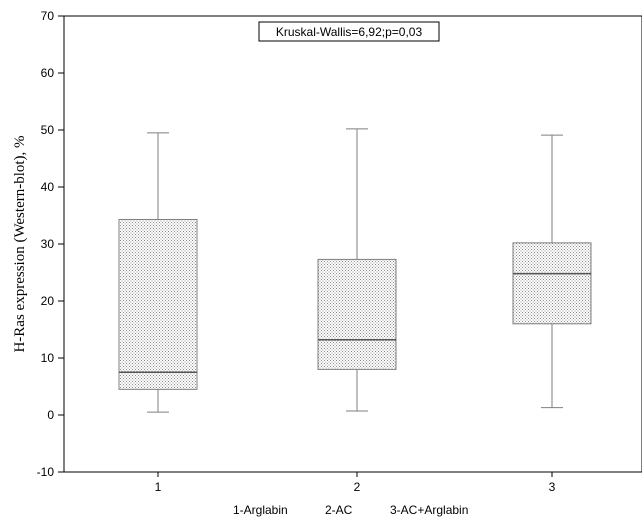  What do you see at coordinates (357, 487) in the screenshot?
I see `x-tick-label: 2` at bounding box center [357, 487].